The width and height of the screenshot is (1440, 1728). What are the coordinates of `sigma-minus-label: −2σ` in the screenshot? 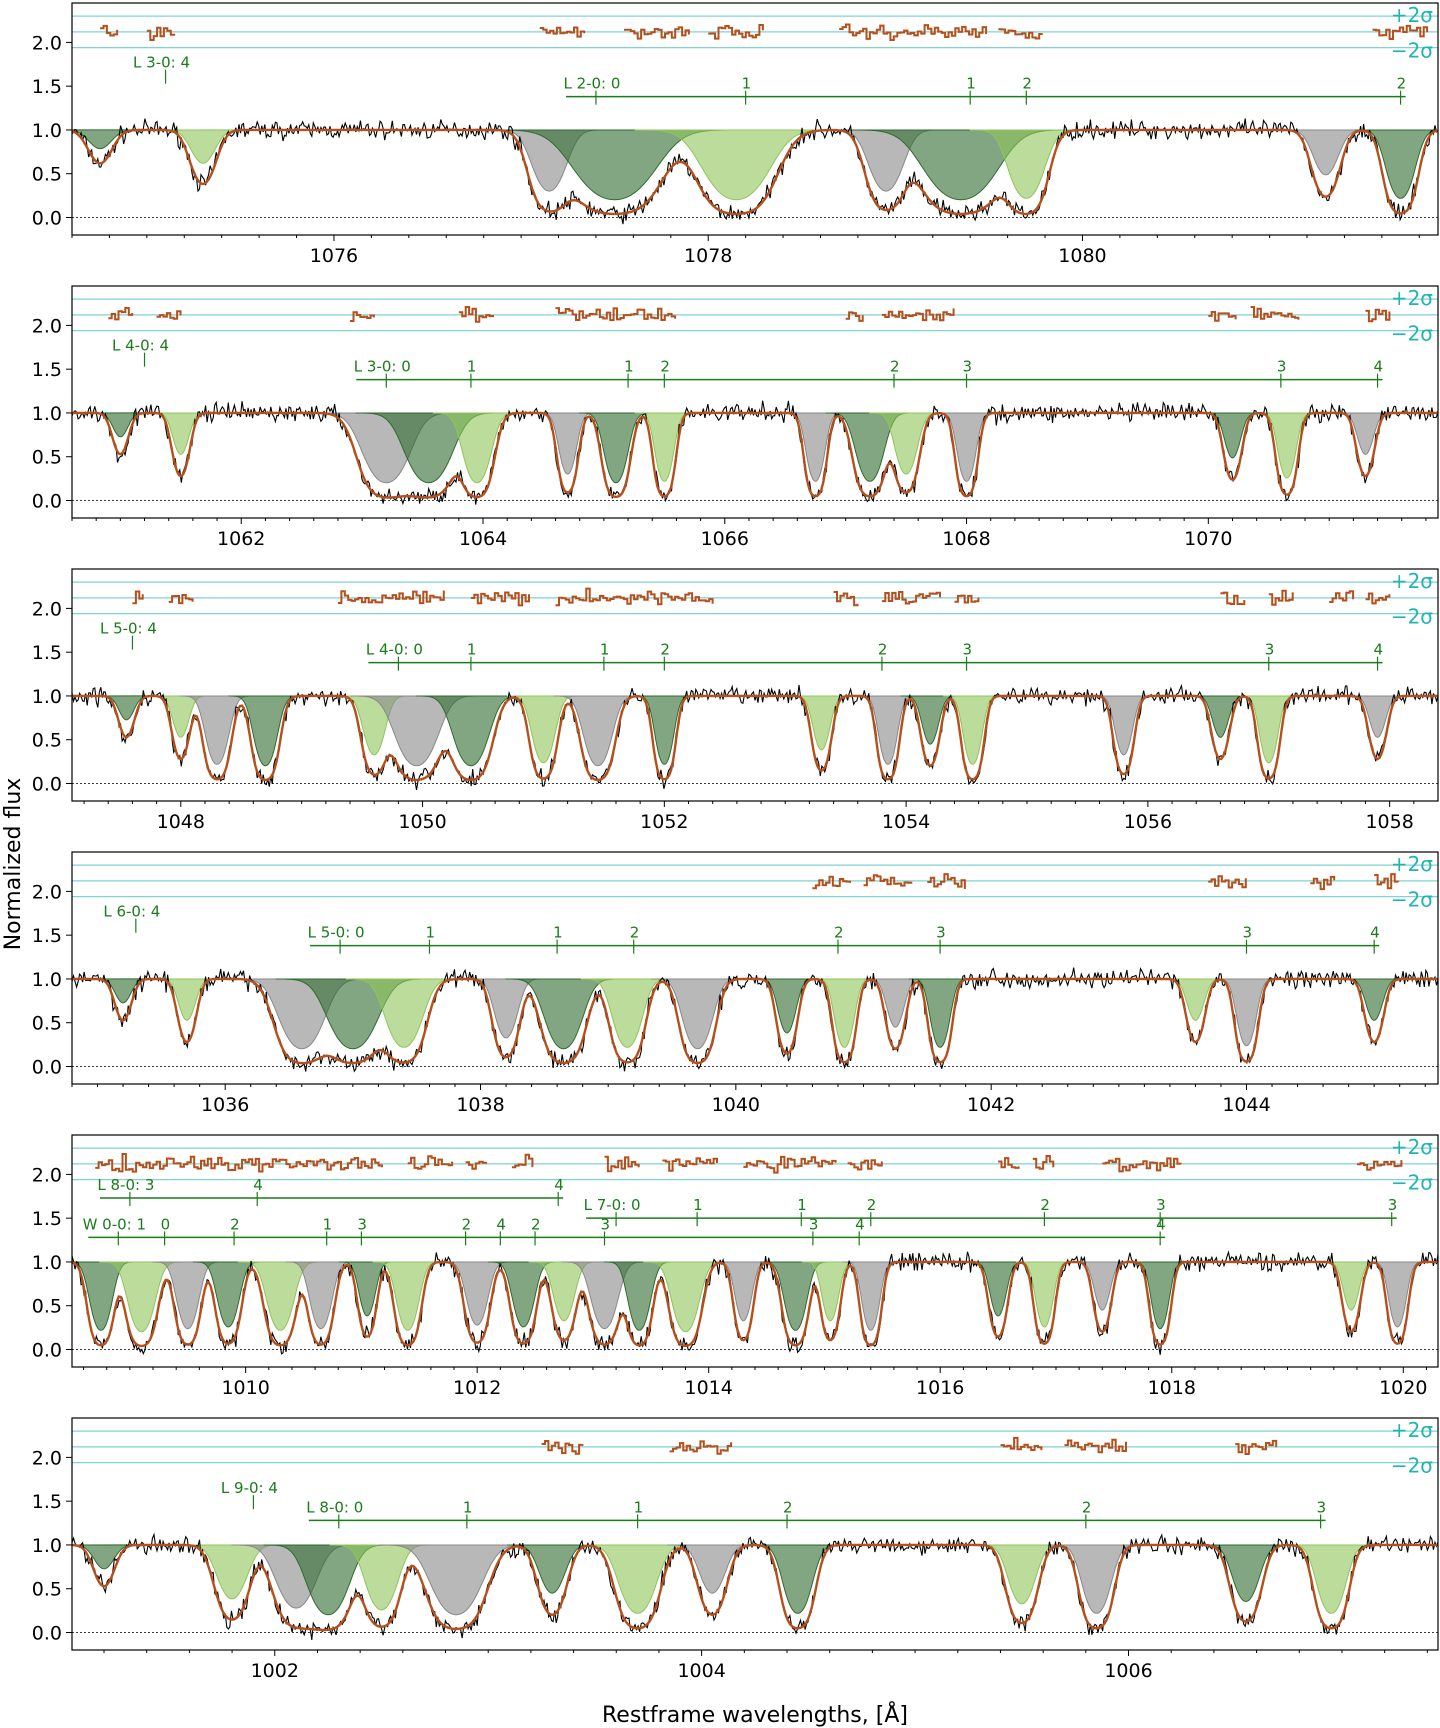 It's located at (1412, 617).